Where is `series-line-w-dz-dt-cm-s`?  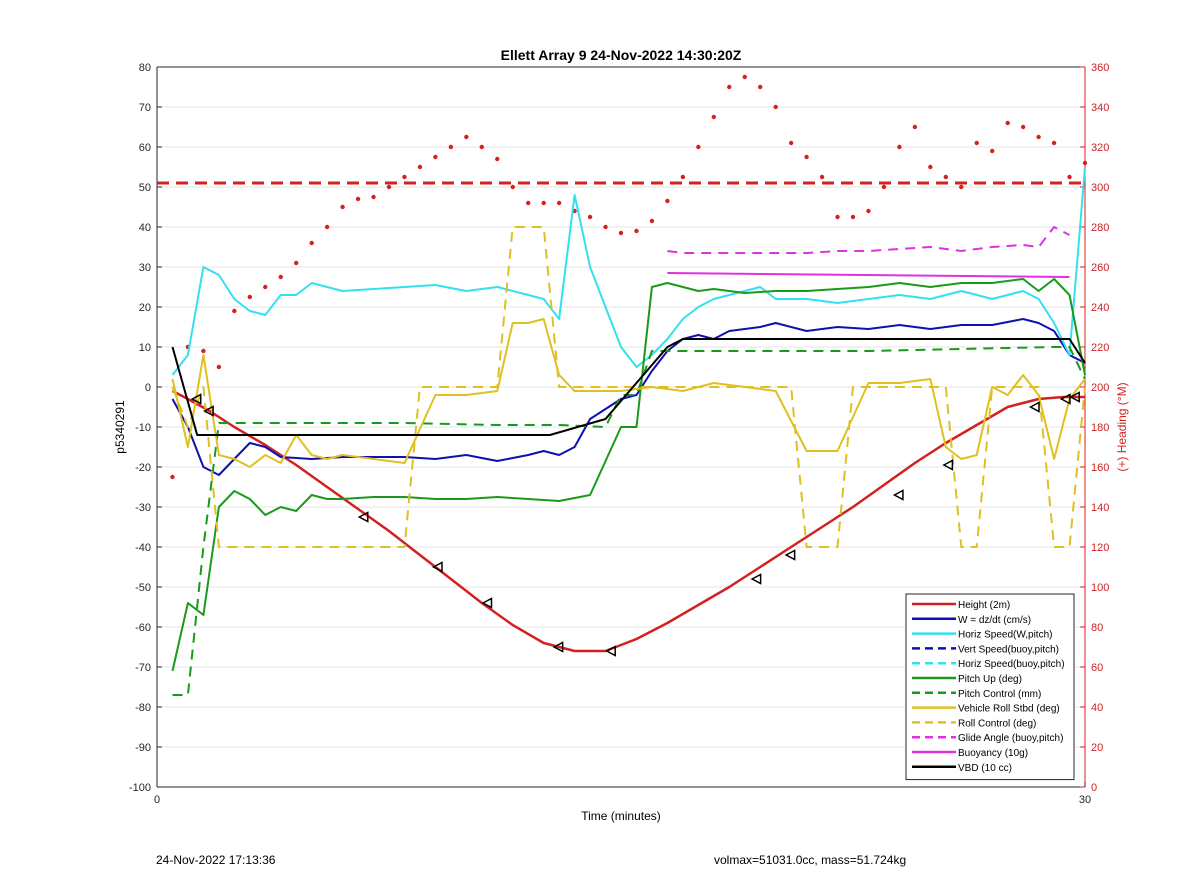
series-line-w-dz-dt-cm-s is located at coordinates (628, 397).